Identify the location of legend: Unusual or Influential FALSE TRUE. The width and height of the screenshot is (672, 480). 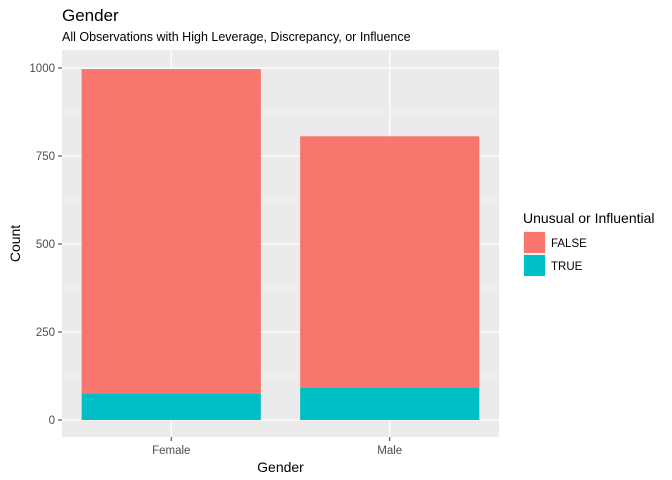
(589, 243).